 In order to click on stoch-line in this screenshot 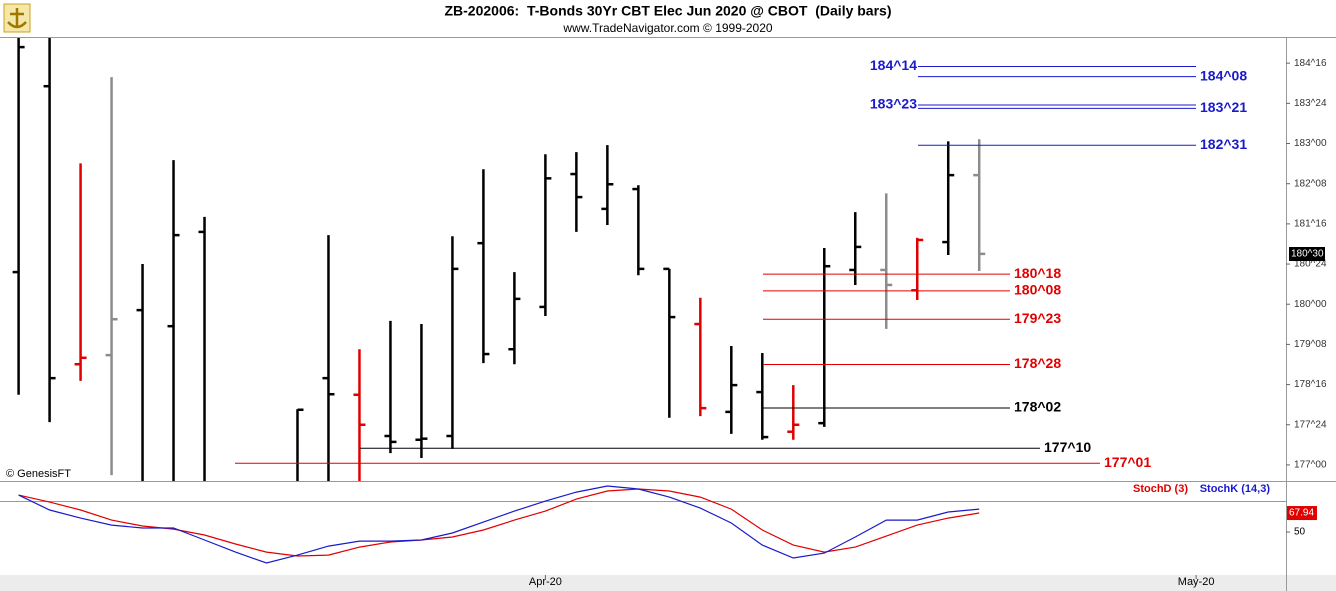, I will do `click(499, 524)`.